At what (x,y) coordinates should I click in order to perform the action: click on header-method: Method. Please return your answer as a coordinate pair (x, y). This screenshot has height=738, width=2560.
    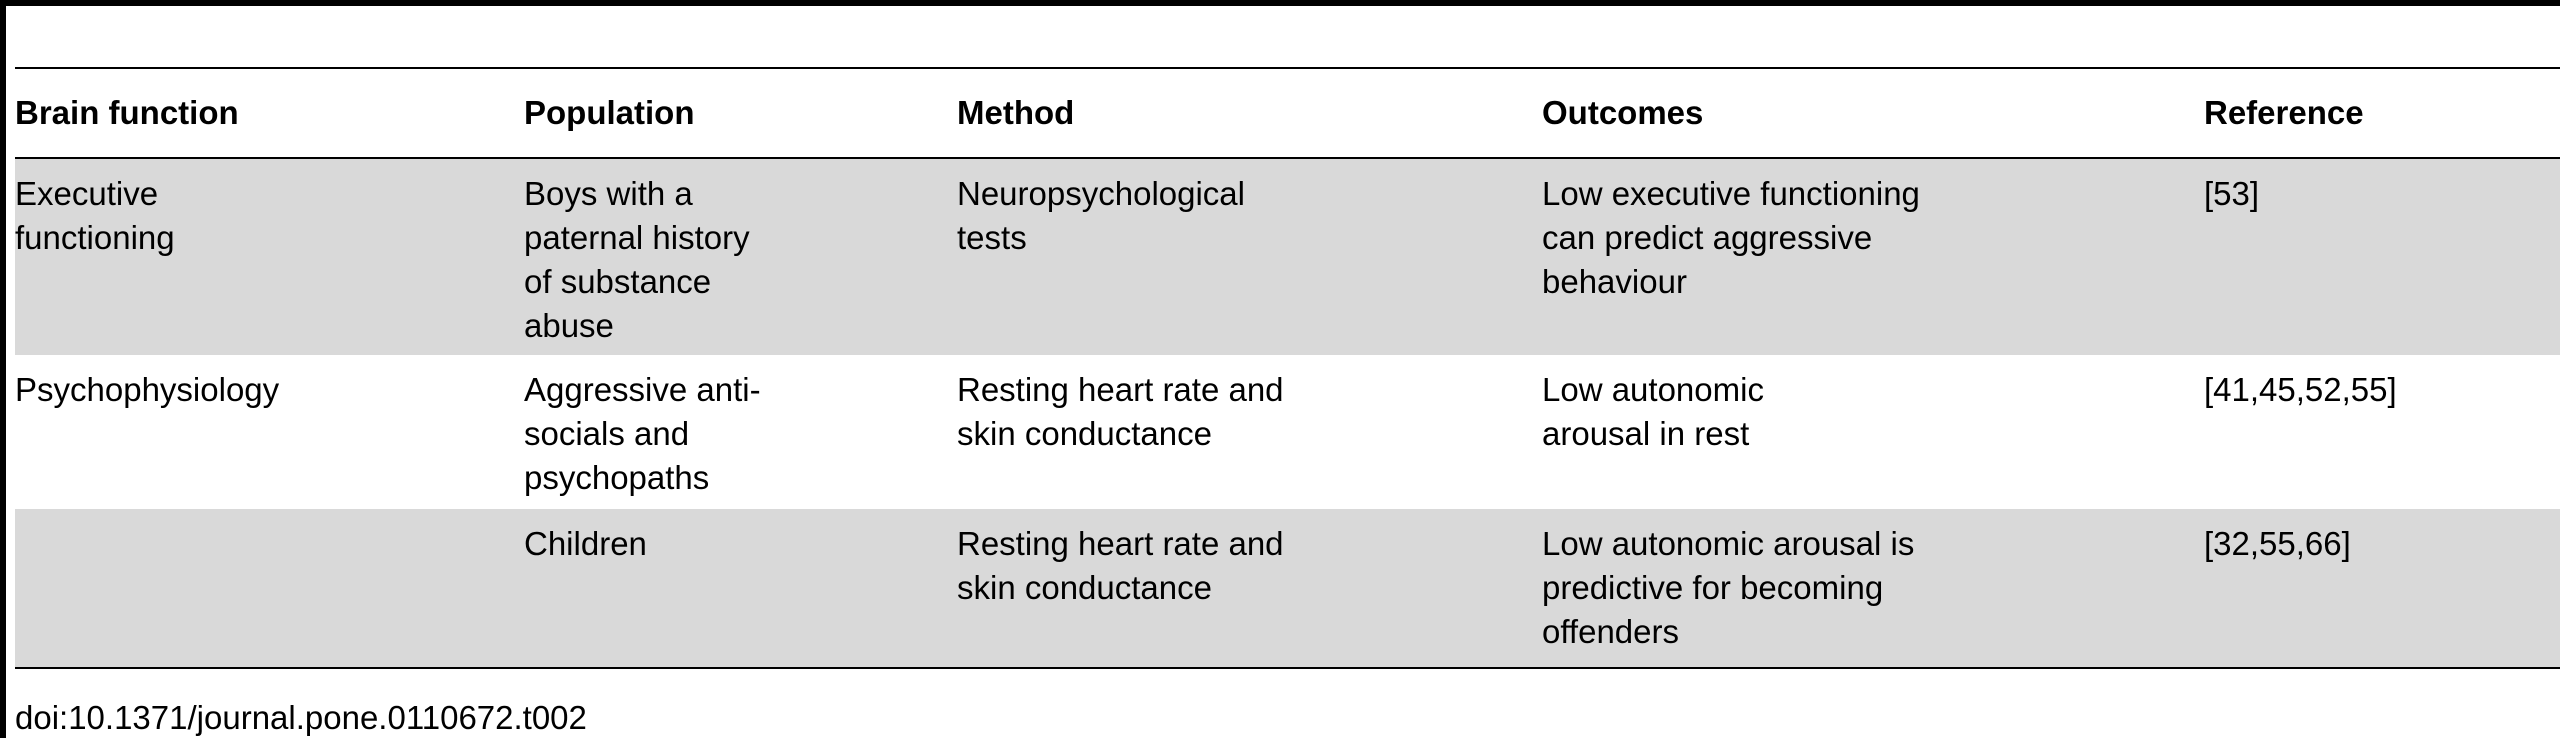
    Looking at the image, I should click on (1016, 112).